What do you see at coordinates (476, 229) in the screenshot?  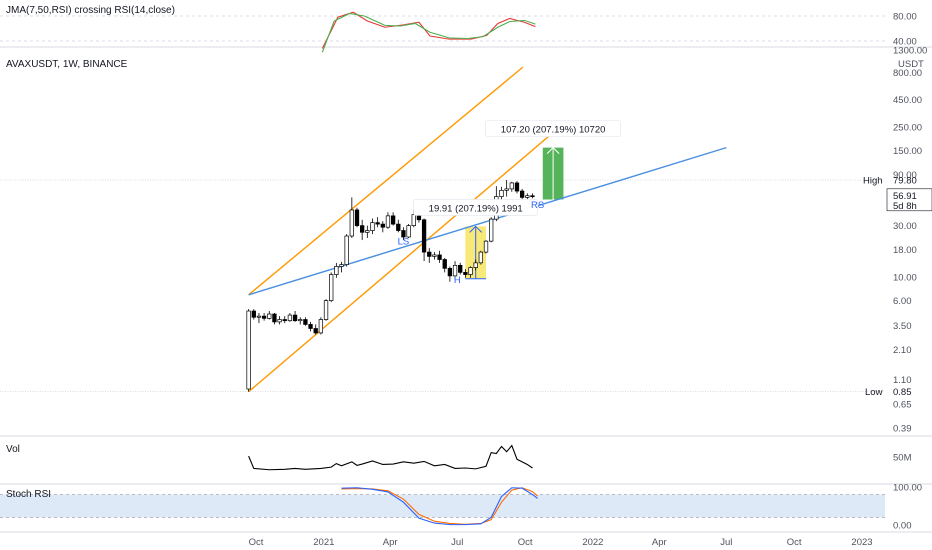 I see `measure-arrow-1-head` at bounding box center [476, 229].